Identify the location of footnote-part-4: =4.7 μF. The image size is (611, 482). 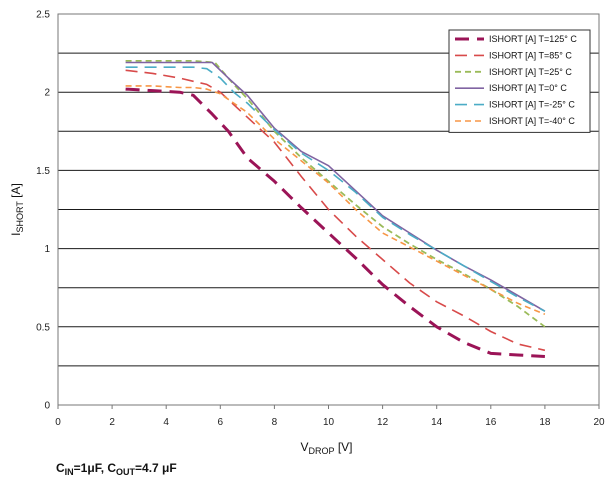
(156, 468).